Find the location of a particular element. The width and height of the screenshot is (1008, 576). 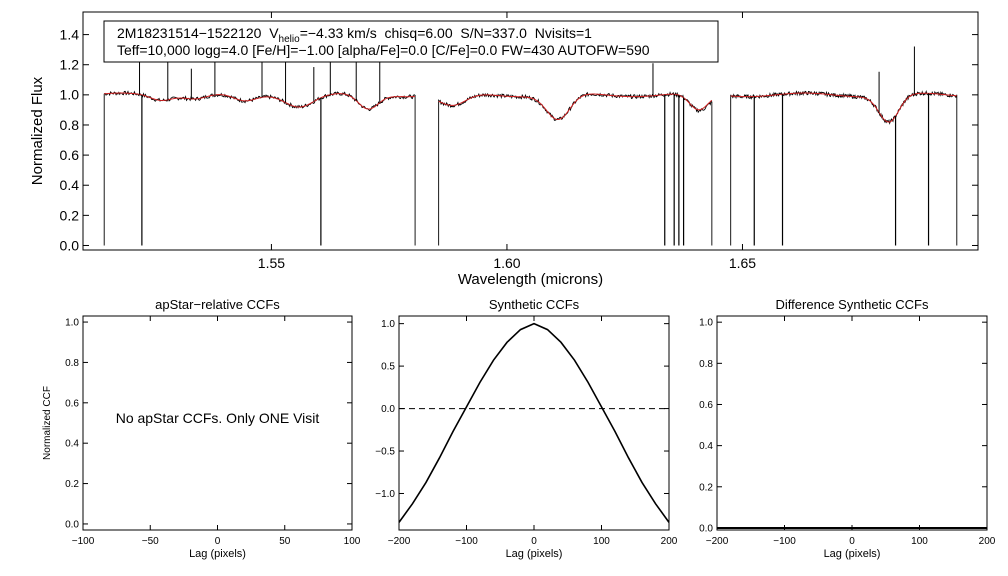

synthetic-ccf-line is located at coordinates (534, 422).